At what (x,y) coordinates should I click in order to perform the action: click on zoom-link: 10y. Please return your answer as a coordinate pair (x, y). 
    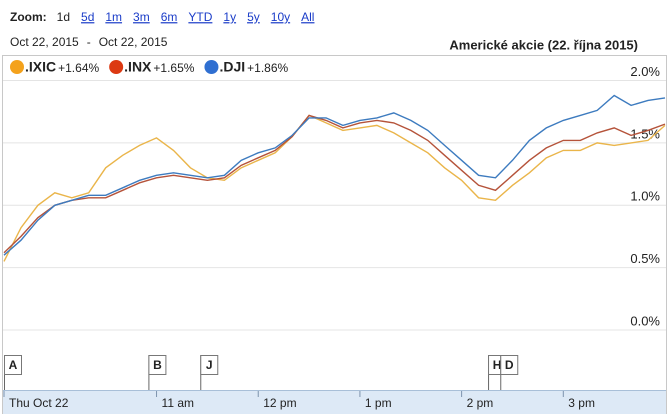
    Looking at the image, I should click on (280, 17).